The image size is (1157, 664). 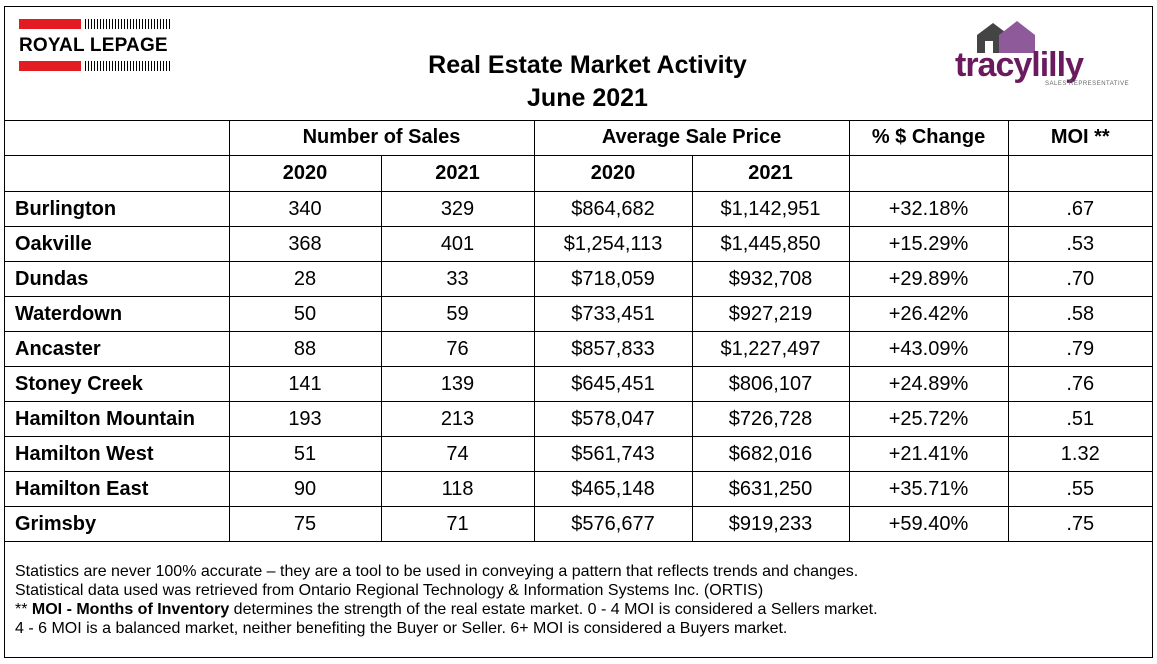 What do you see at coordinates (117, 209) in the screenshot?
I see `area-cell: Burlington` at bounding box center [117, 209].